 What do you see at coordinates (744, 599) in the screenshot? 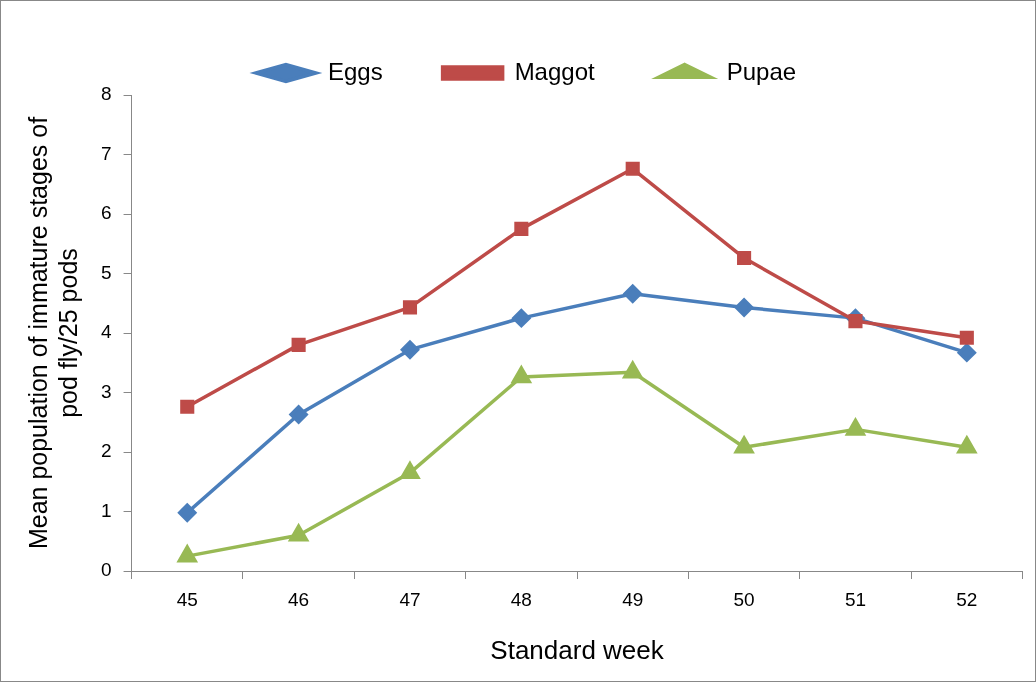
I see `x-tick-label: 50` at bounding box center [744, 599].